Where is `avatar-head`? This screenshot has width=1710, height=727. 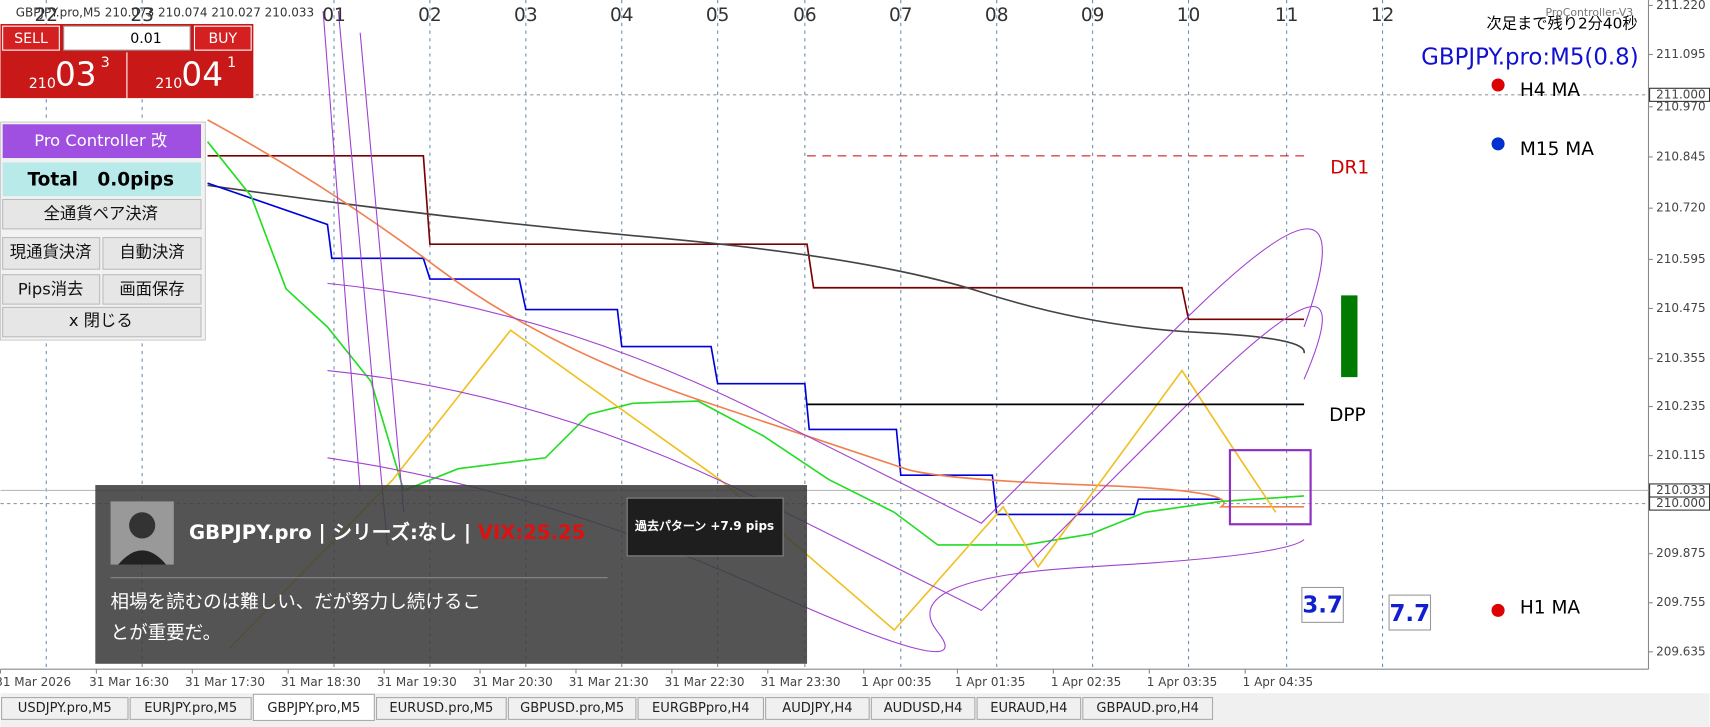 avatar-head is located at coordinates (142, 525).